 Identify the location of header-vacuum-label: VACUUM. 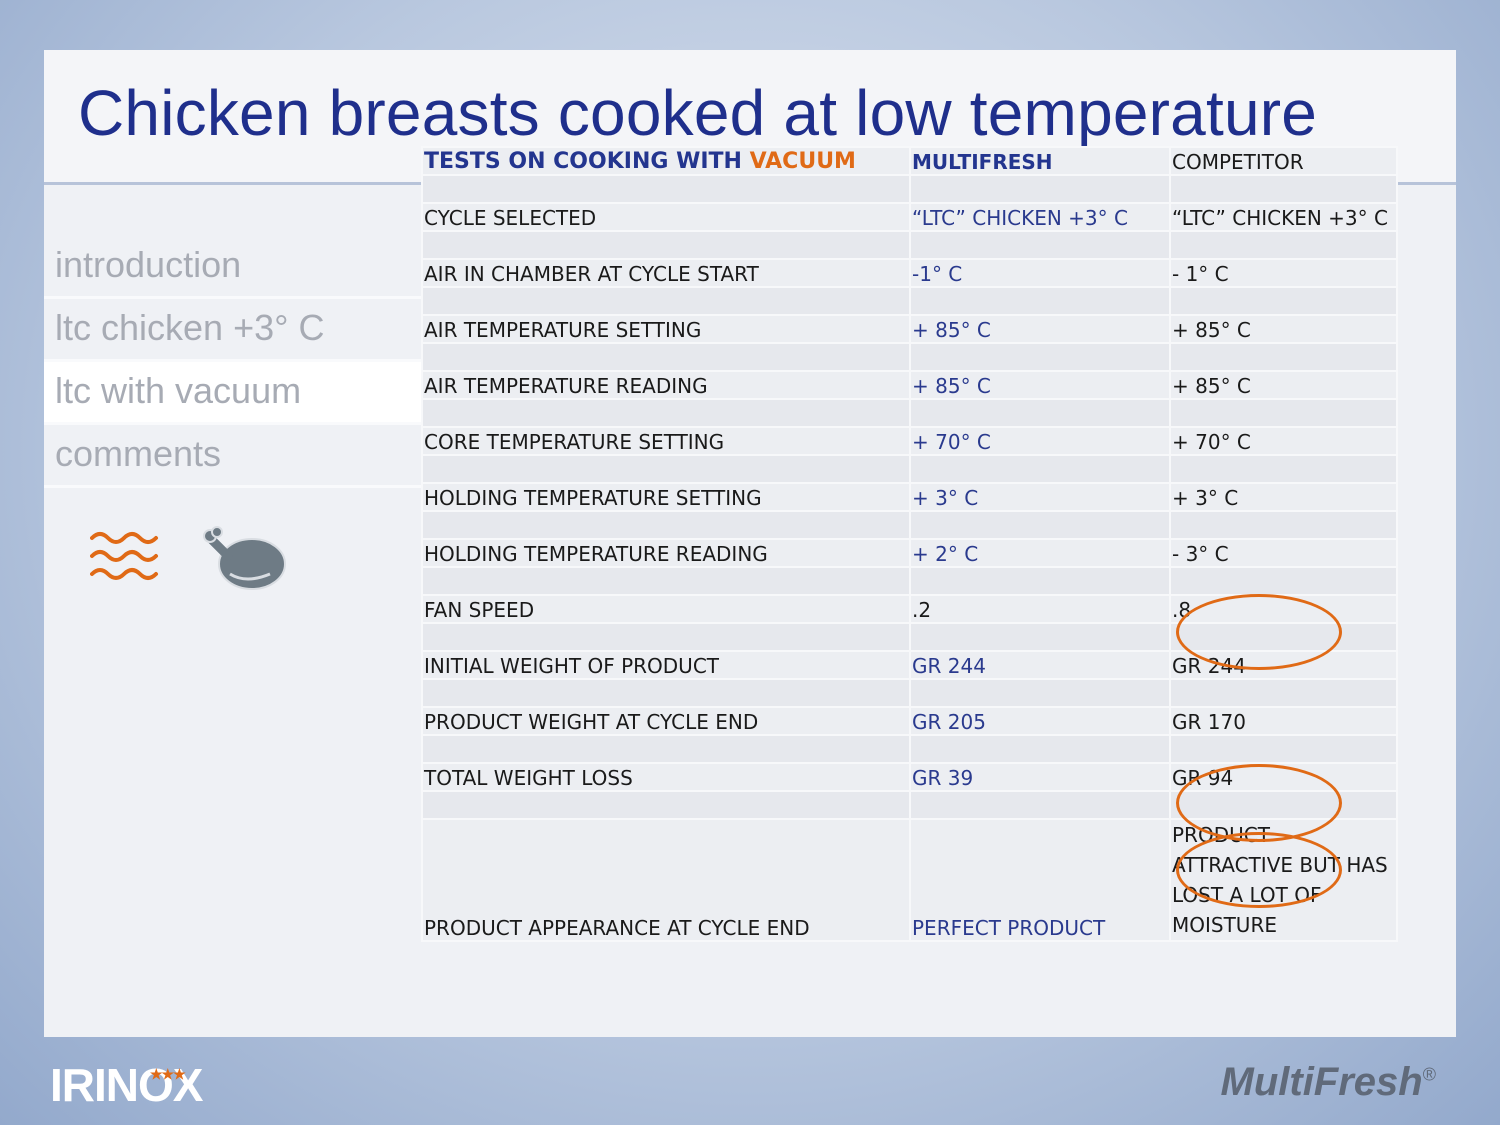
(802, 161).